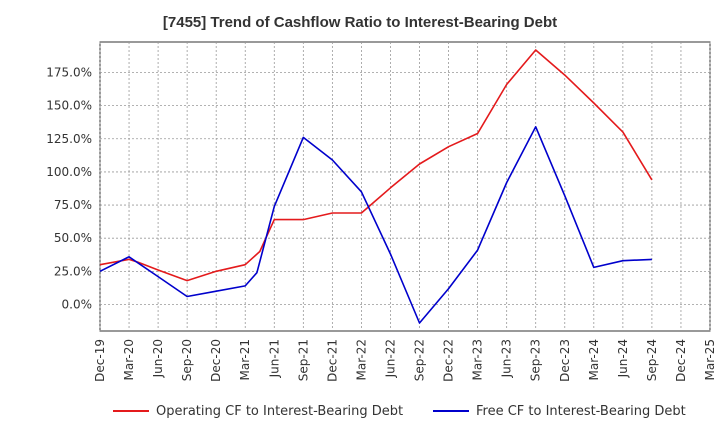  I want to click on x-tick-label: Mar-22, so click(361, 359).